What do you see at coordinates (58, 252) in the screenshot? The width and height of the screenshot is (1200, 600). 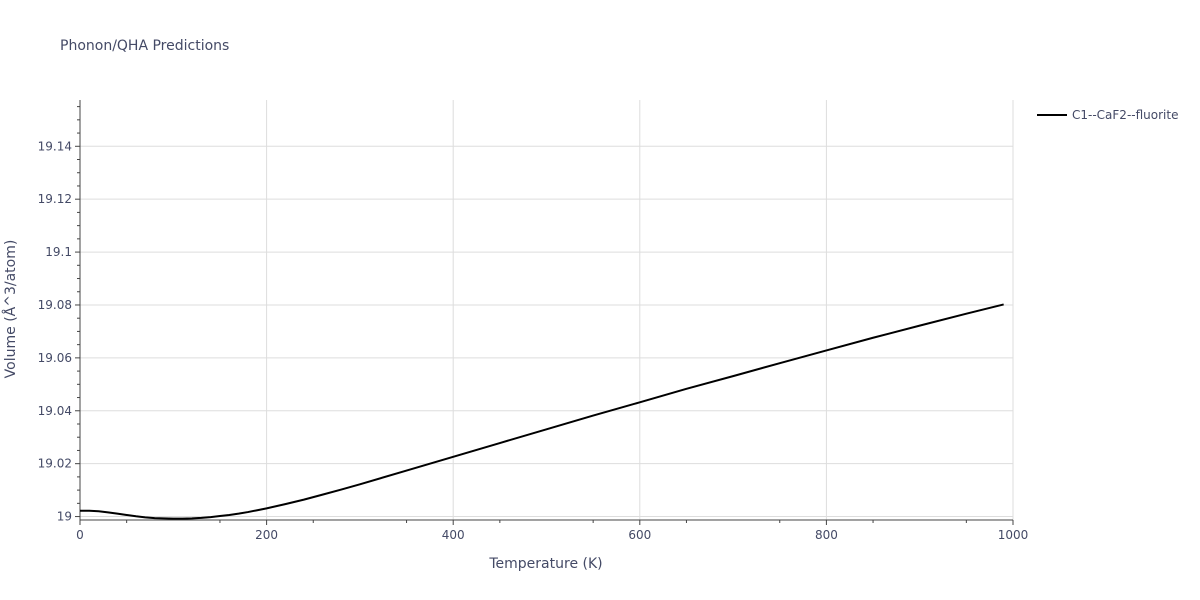 I see `y-tick-label-5: 19.1` at bounding box center [58, 252].